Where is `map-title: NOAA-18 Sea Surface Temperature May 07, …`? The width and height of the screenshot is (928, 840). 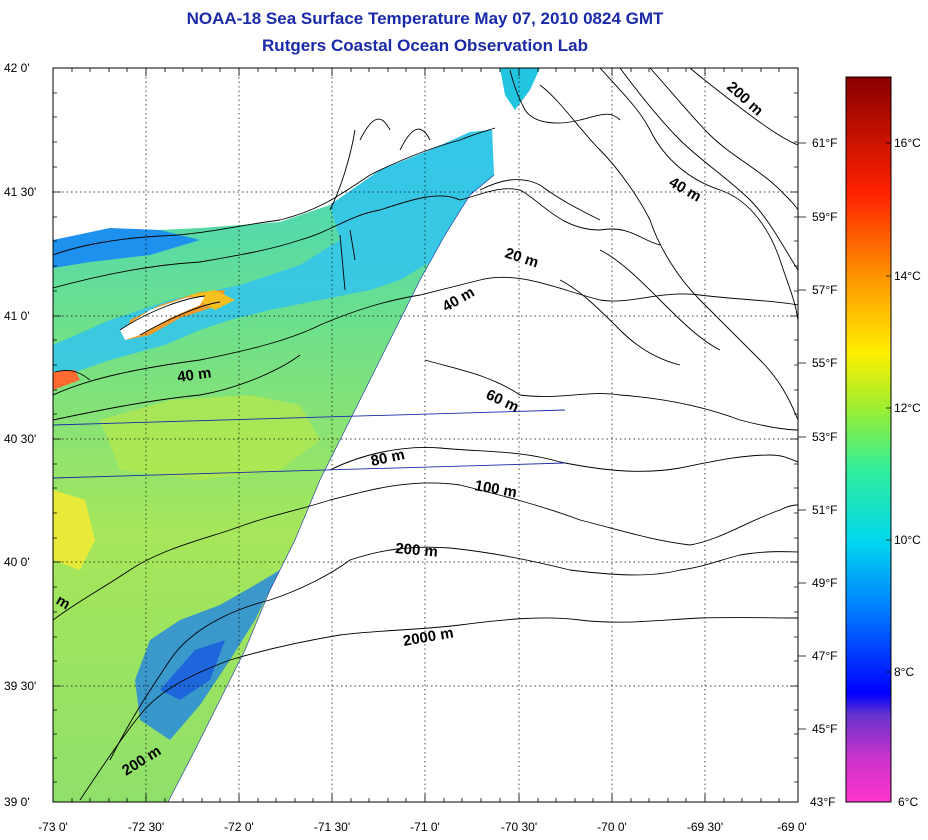 map-title: NOAA-18 Sea Surface Temperature May 07, … is located at coordinates (425, 18).